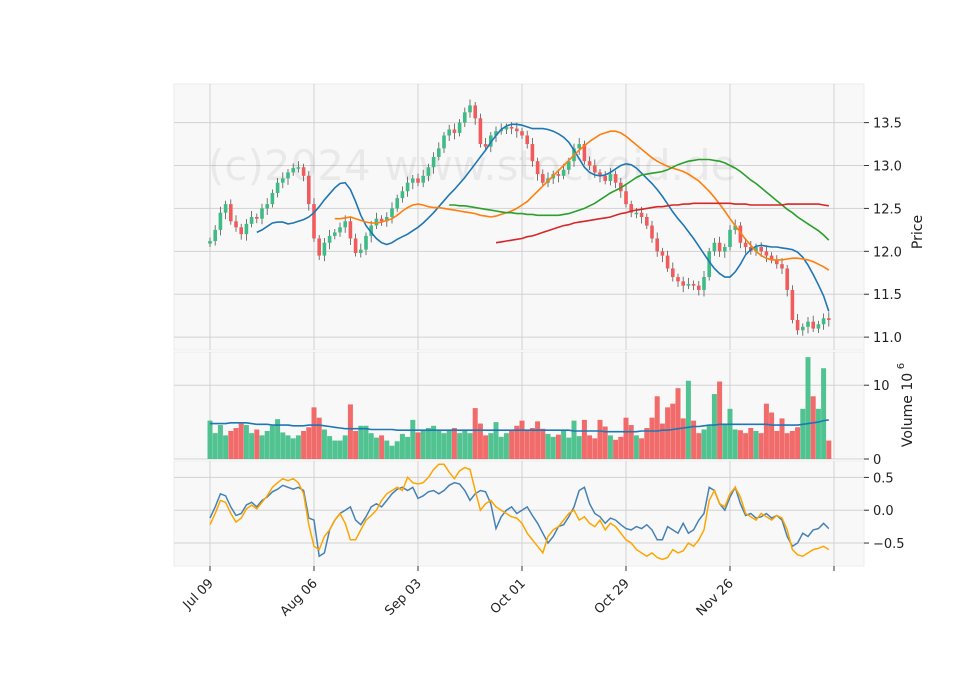  I want to click on x-tick-label: Jul 09, so click(198, 594).